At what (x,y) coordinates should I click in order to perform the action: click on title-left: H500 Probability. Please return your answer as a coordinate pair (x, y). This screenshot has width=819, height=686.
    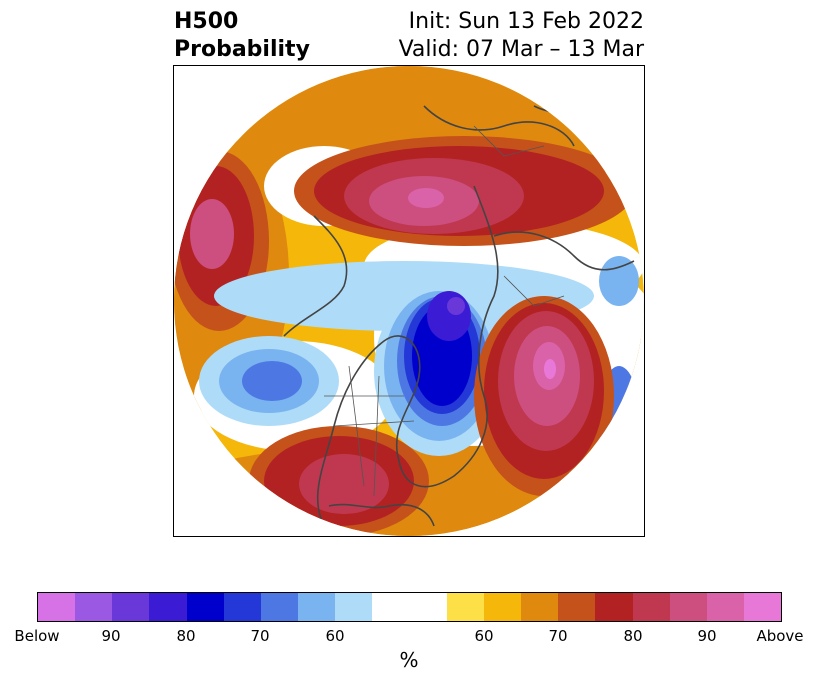
    Looking at the image, I should click on (242, 36).